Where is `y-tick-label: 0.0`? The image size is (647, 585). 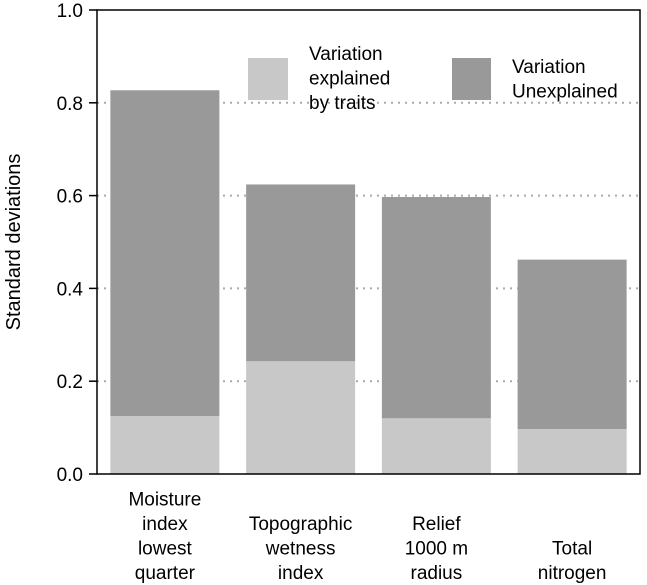 y-tick-label: 0.0 is located at coordinates (70, 475).